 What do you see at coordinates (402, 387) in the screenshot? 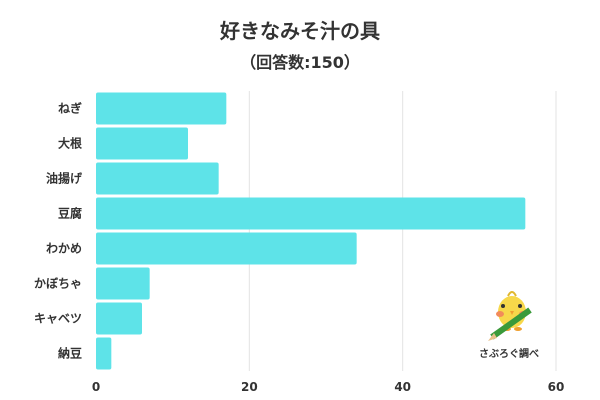
I see `x-tick-label: 40` at bounding box center [402, 387].